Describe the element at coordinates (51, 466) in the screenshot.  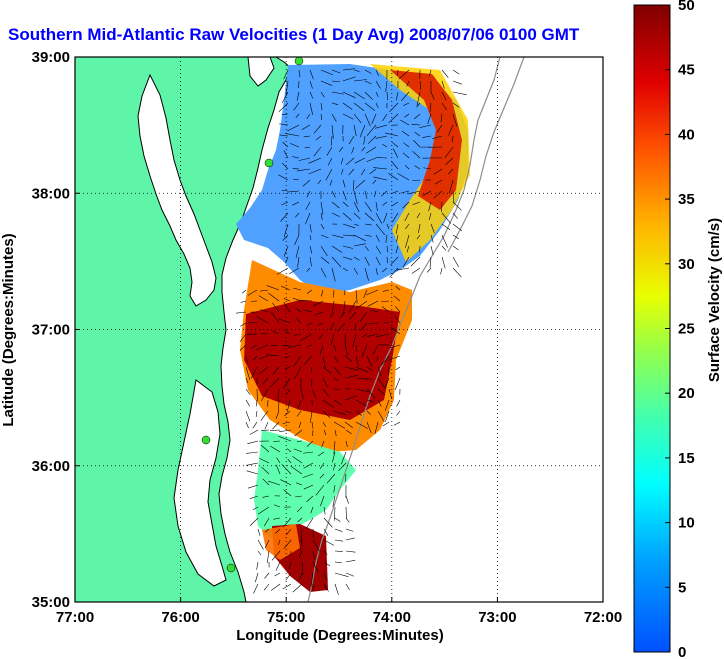
I see `y-tick-label: 36:00` at that location.